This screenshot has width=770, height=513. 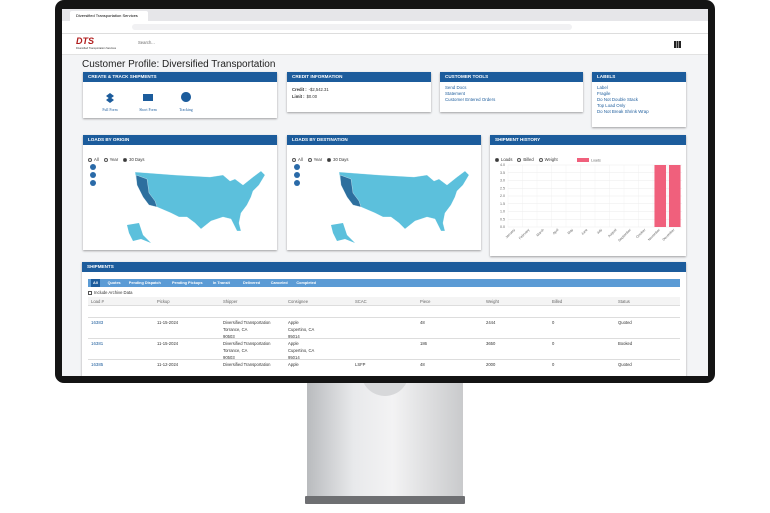 I want to click on shipment-action: Full Form, so click(x=110, y=101).